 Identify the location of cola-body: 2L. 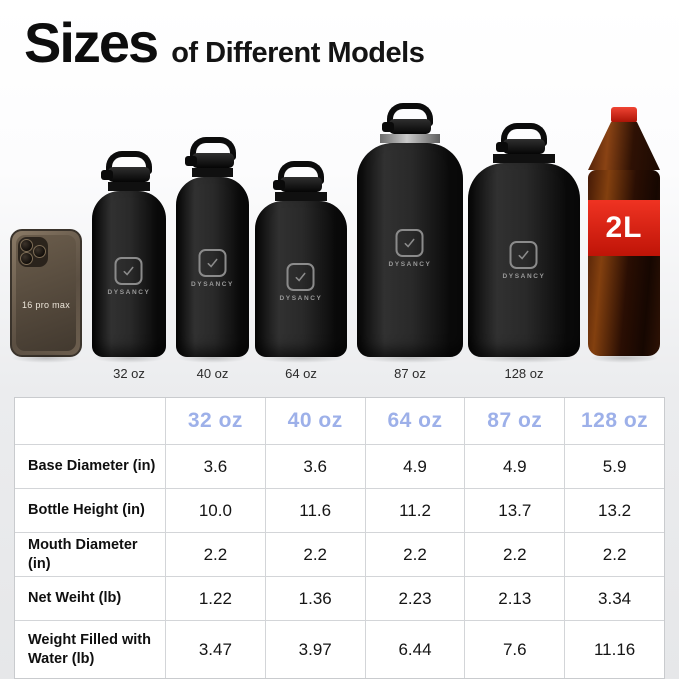
(624, 263).